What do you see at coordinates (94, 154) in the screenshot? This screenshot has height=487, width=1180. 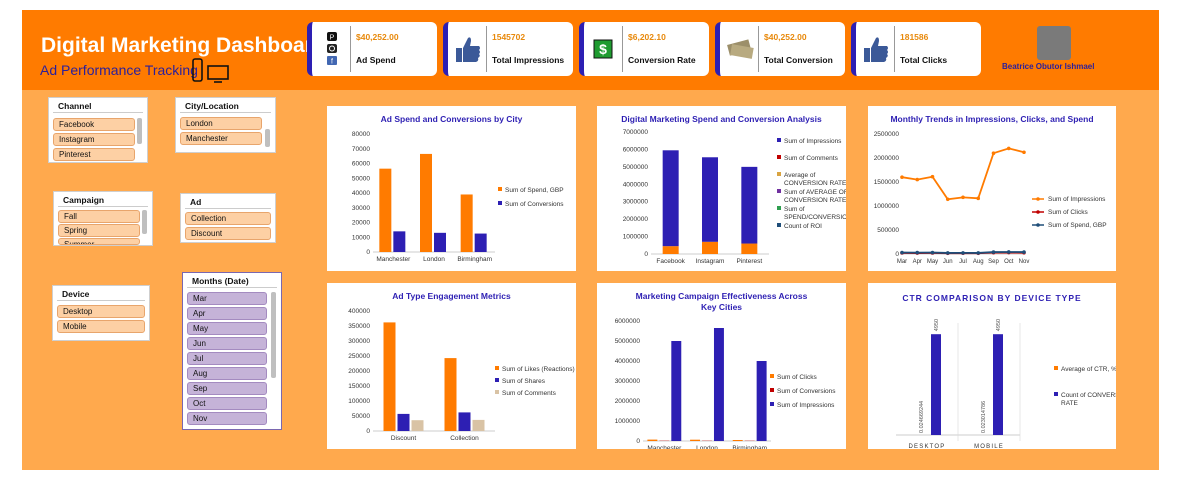 I see `slicer-item-pinterest: Pinterest` at bounding box center [94, 154].